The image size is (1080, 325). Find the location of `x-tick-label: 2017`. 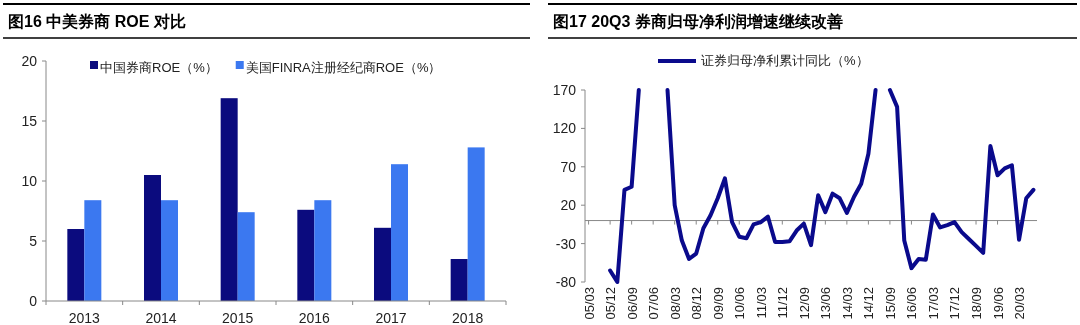

x-tick-label: 2017 is located at coordinates (391, 317).